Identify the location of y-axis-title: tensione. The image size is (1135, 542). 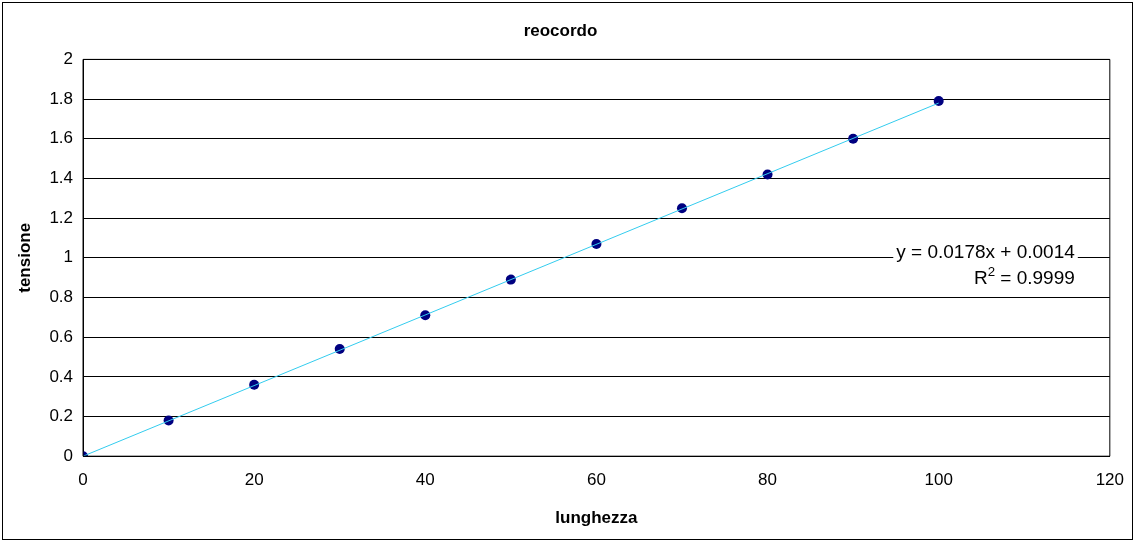
(24, 257).